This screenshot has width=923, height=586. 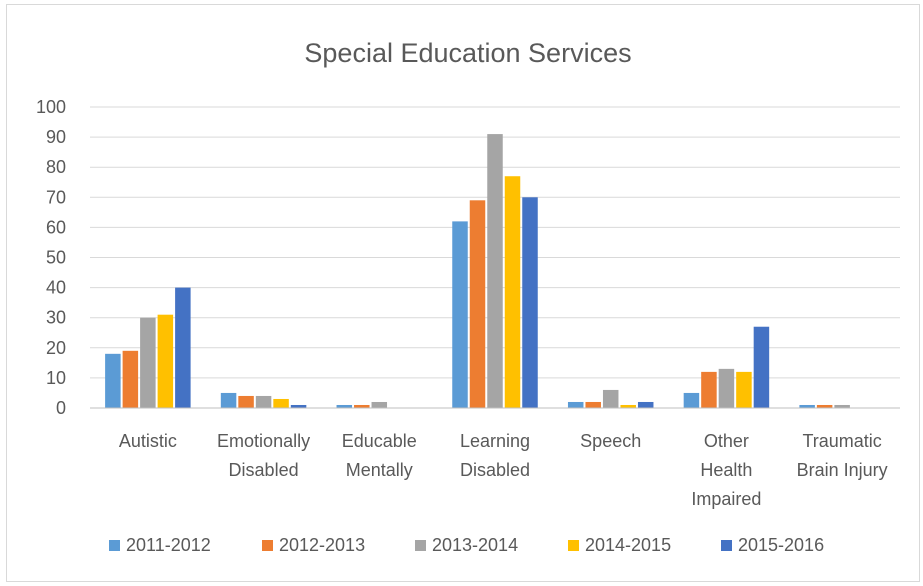 I want to click on y-tick-label: 10, so click(x=56, y=378).